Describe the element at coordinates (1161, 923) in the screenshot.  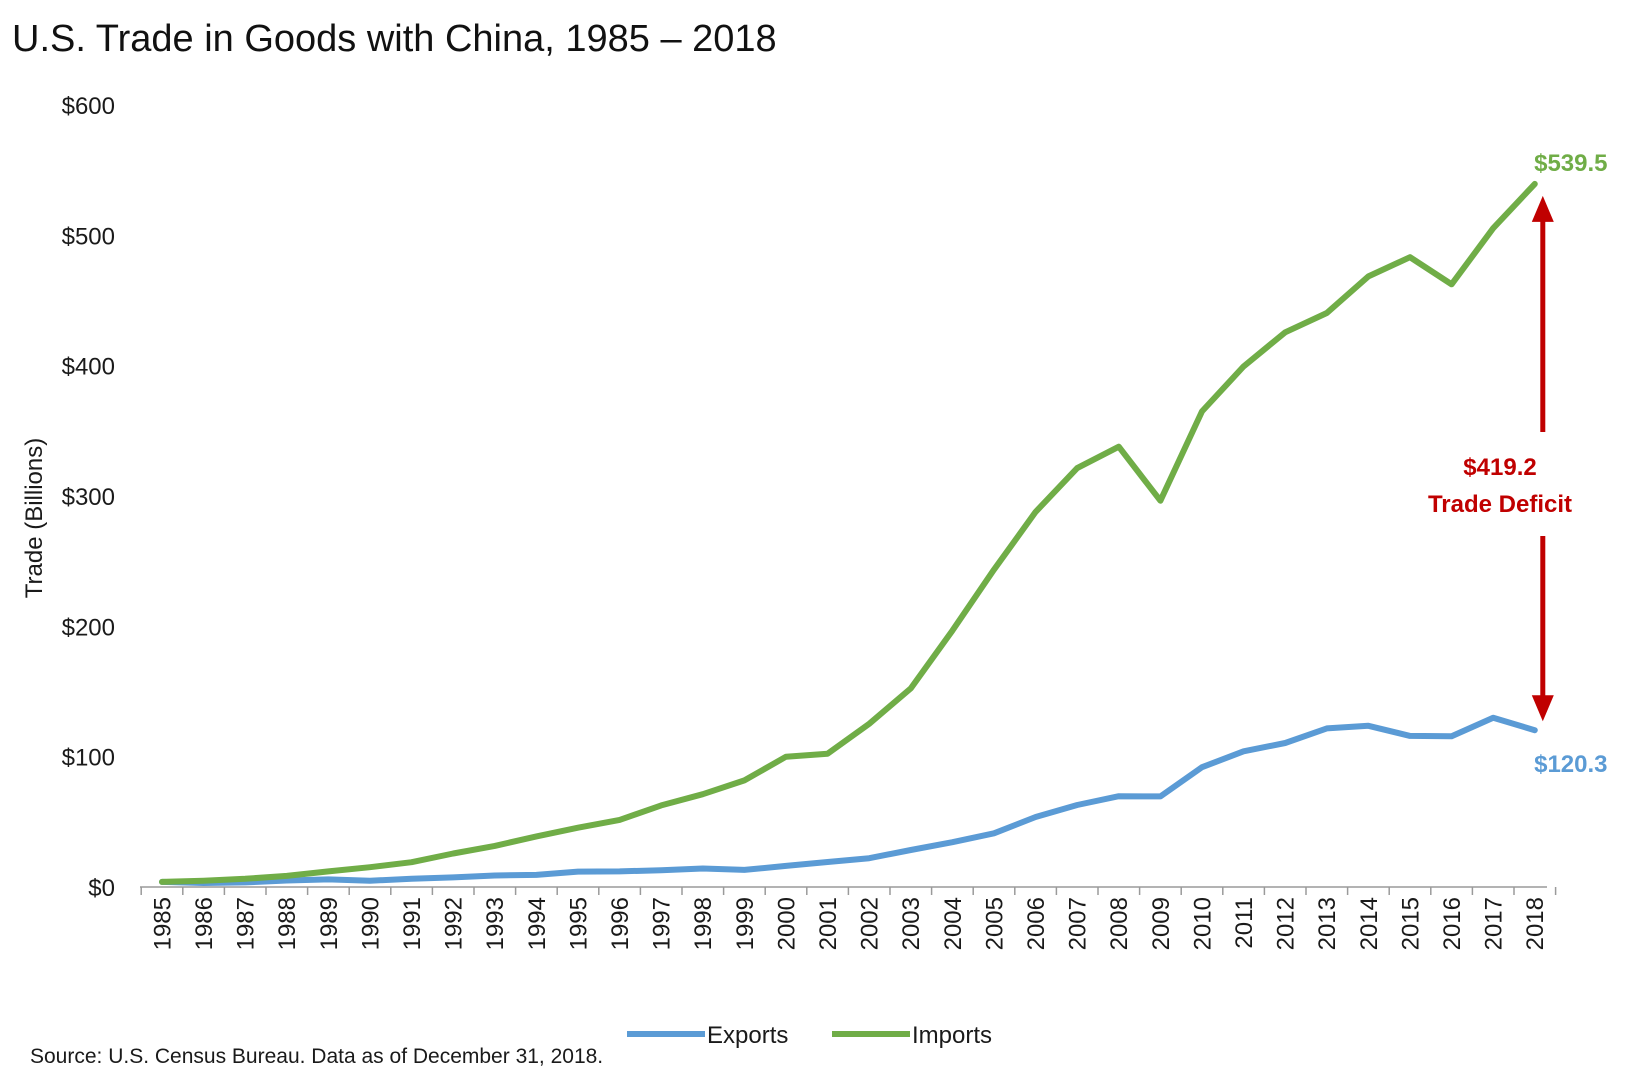
I see `x-tick-label: 2009` at that location.